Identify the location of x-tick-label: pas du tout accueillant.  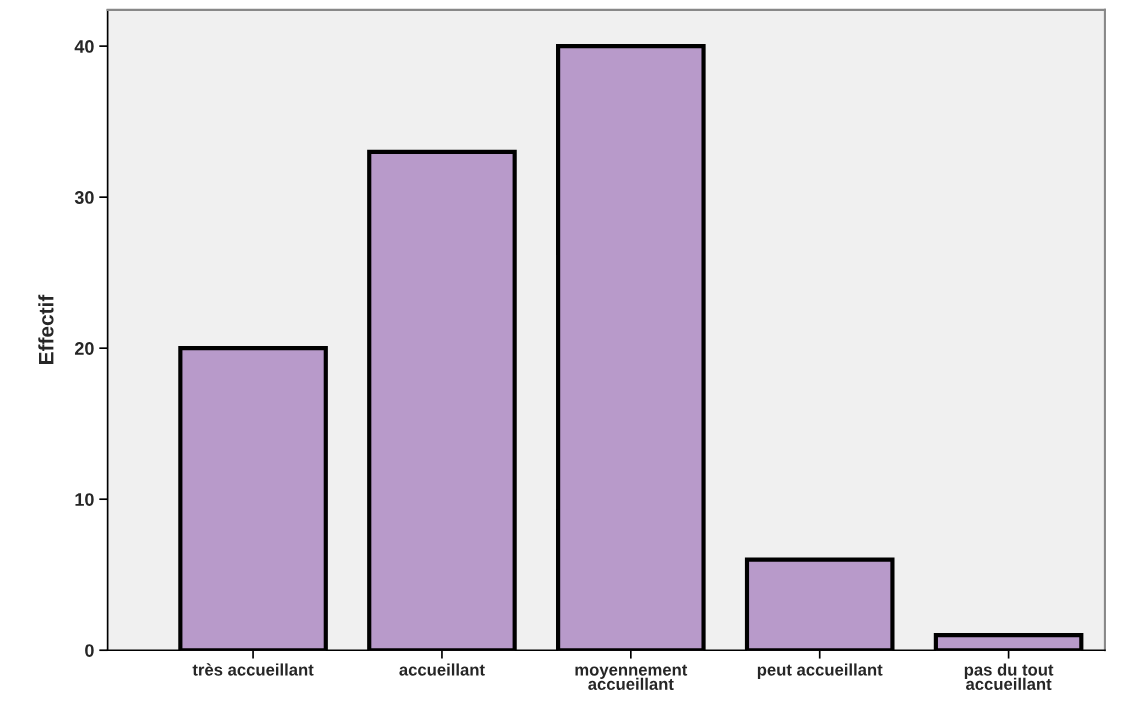
(1009, 676).